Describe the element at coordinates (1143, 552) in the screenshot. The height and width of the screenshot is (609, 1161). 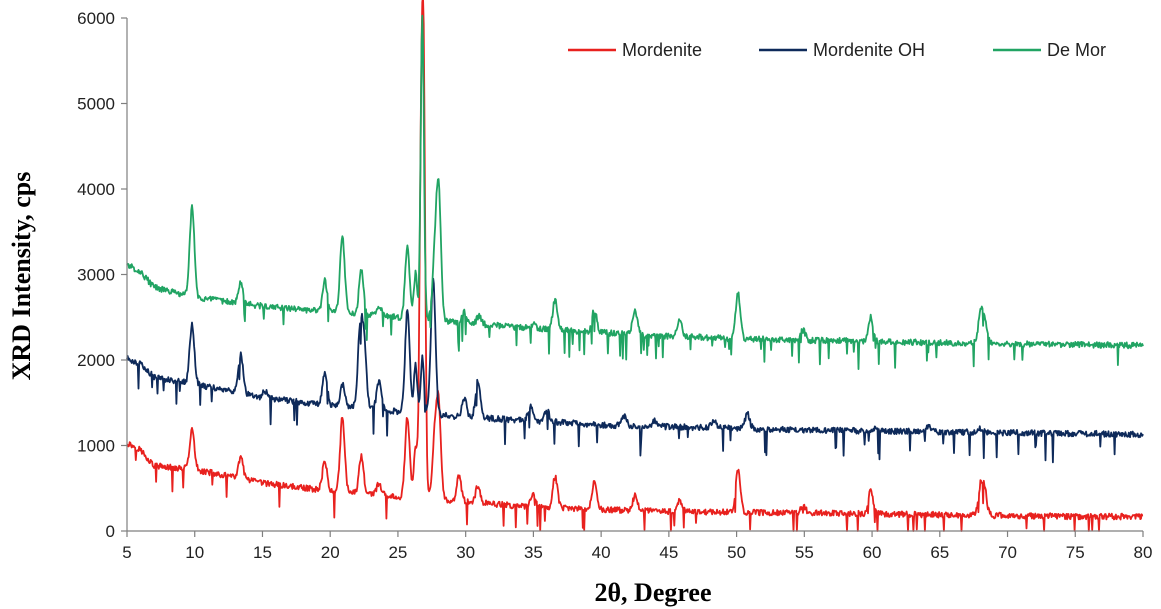
I see `x-tick-label: 80` at that location.